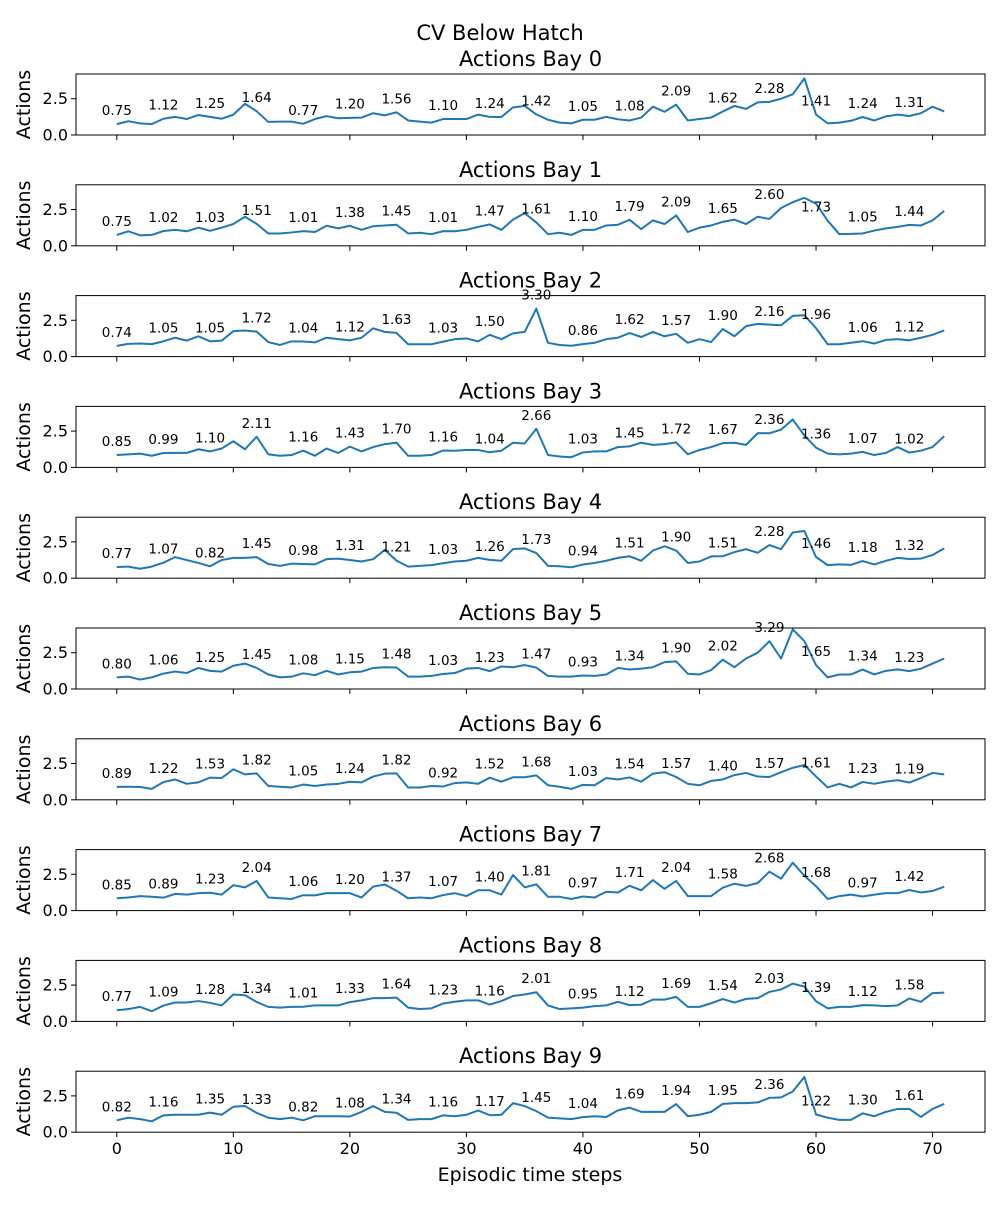 This screenshot has height=1205, width=1000. Describe the element at coordinates (909, 212) in the screenshot. I see `data-label: 1.44` at that location.